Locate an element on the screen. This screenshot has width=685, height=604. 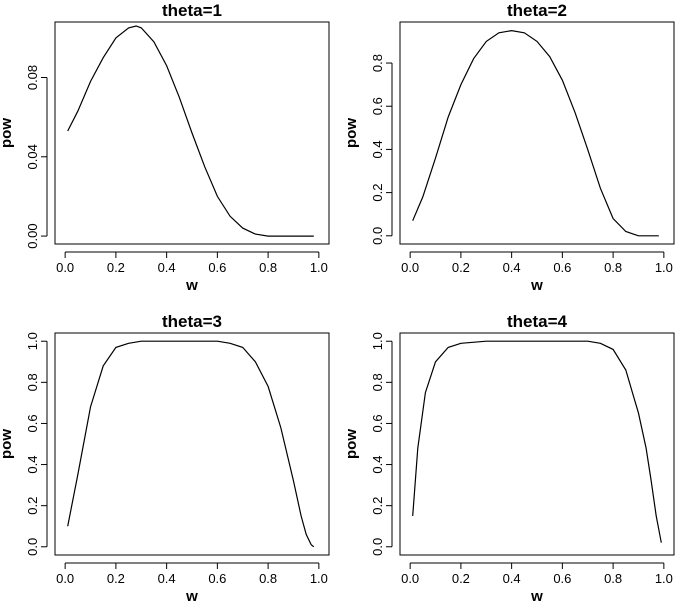
panel-4-x-tick-label: 1.0 is located at coordinates (664, 578).